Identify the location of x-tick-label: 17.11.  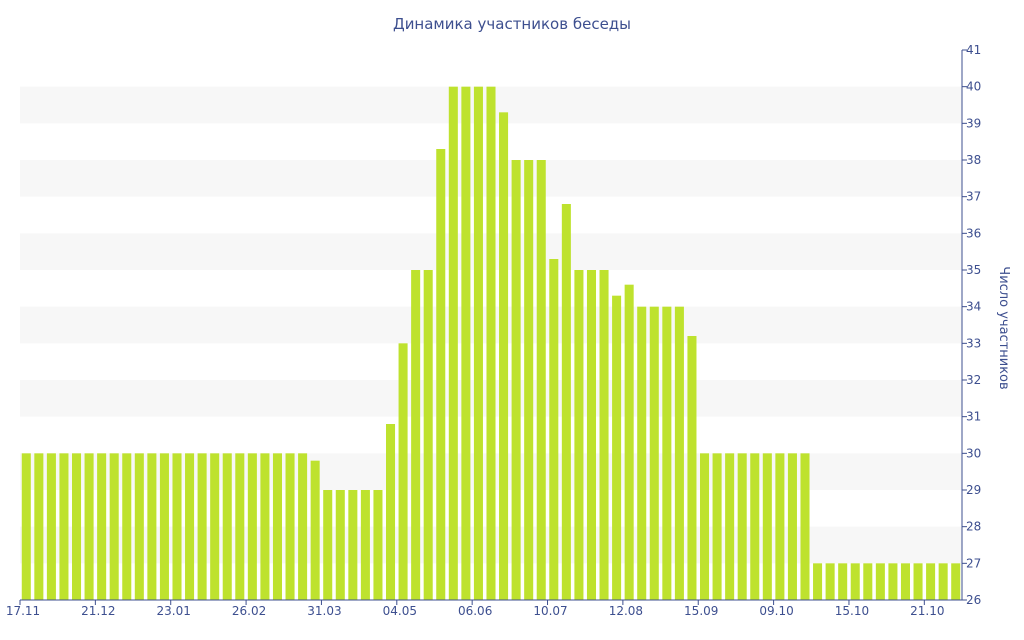
(23, 611).